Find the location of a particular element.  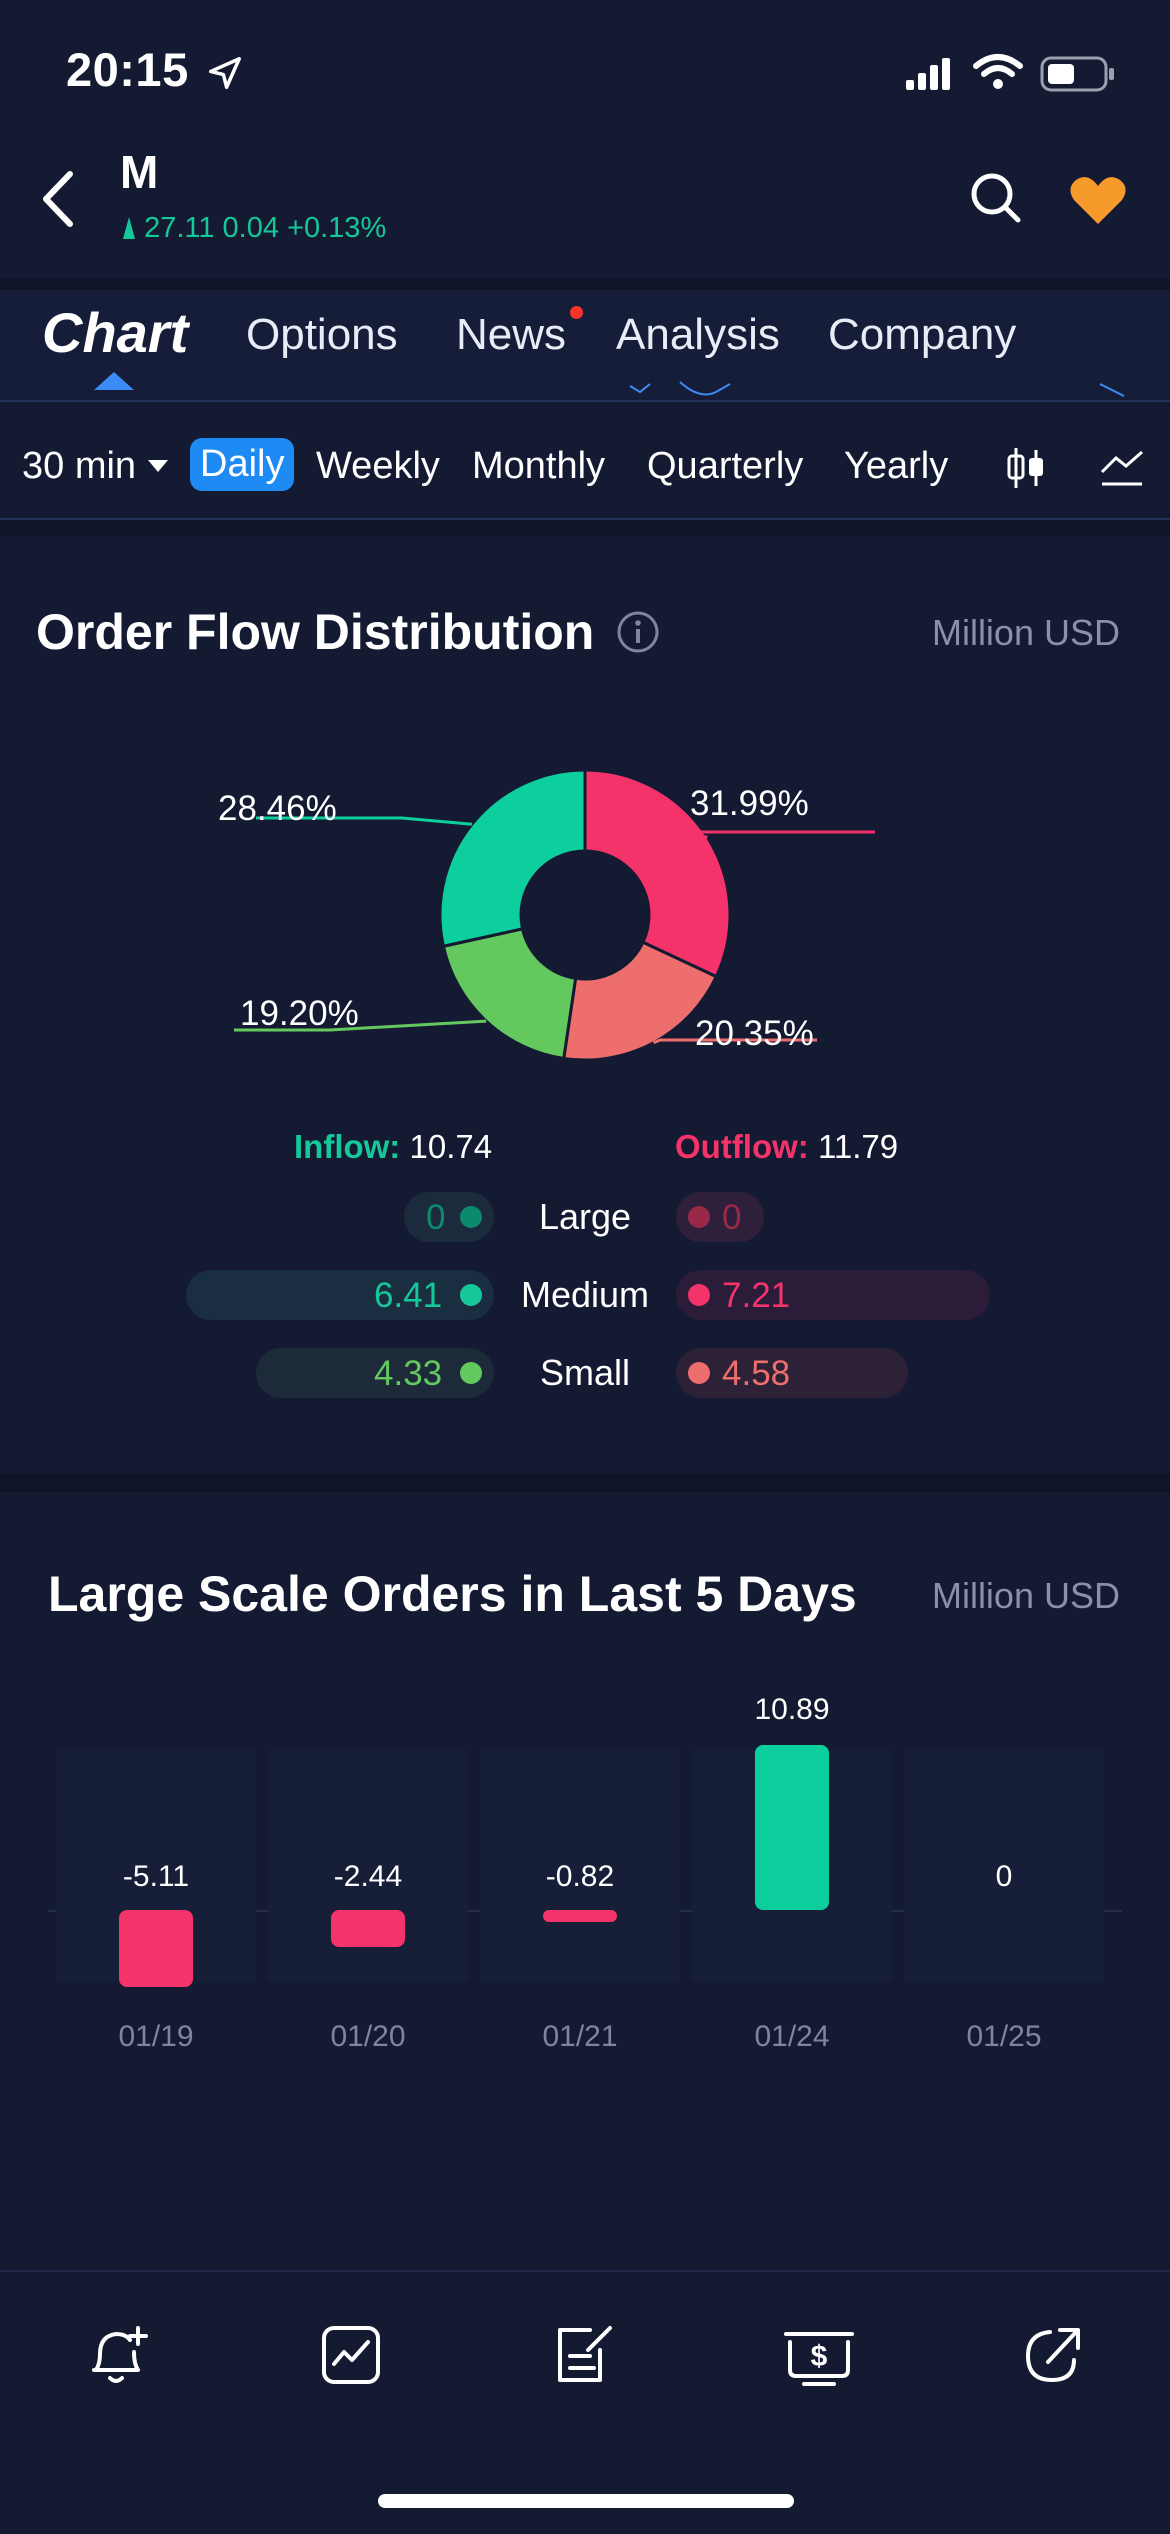

bottom-toolbar is located at coordinates (585, 2402).